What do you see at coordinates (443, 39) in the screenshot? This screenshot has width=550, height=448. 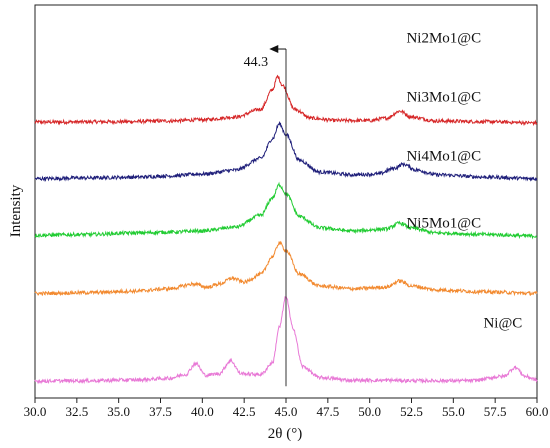 I see `series-label-0: Ni2Mo1@C` at bounding box center [443, 39].